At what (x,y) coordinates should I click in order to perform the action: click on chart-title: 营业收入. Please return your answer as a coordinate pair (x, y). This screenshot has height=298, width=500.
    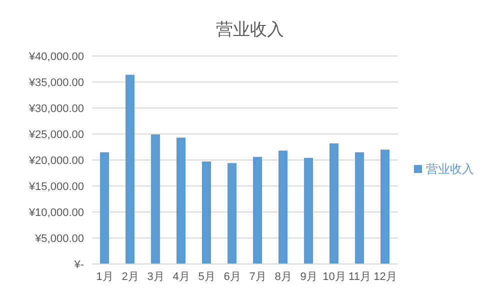
    Looking at the image, I should click on (250, 30).